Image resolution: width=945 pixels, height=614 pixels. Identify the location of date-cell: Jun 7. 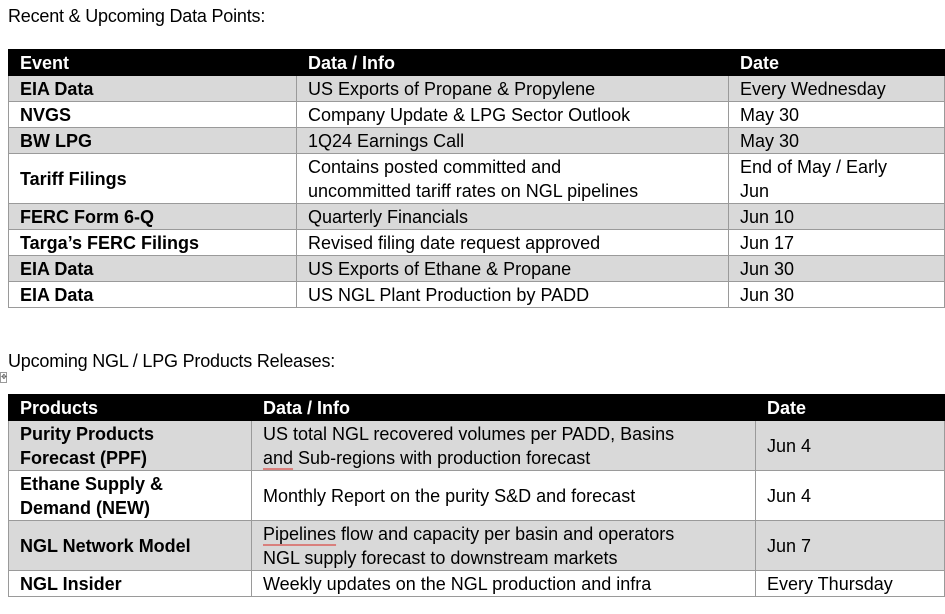
(850, 545).